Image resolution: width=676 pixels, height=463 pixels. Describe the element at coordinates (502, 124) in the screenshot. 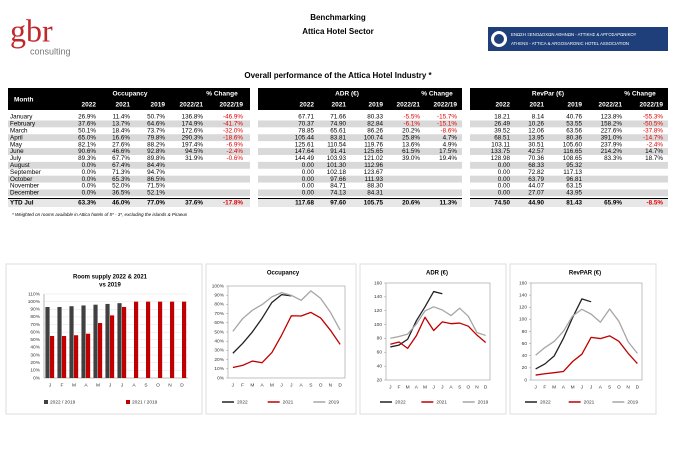

I see `cell: 26.49` at that location.